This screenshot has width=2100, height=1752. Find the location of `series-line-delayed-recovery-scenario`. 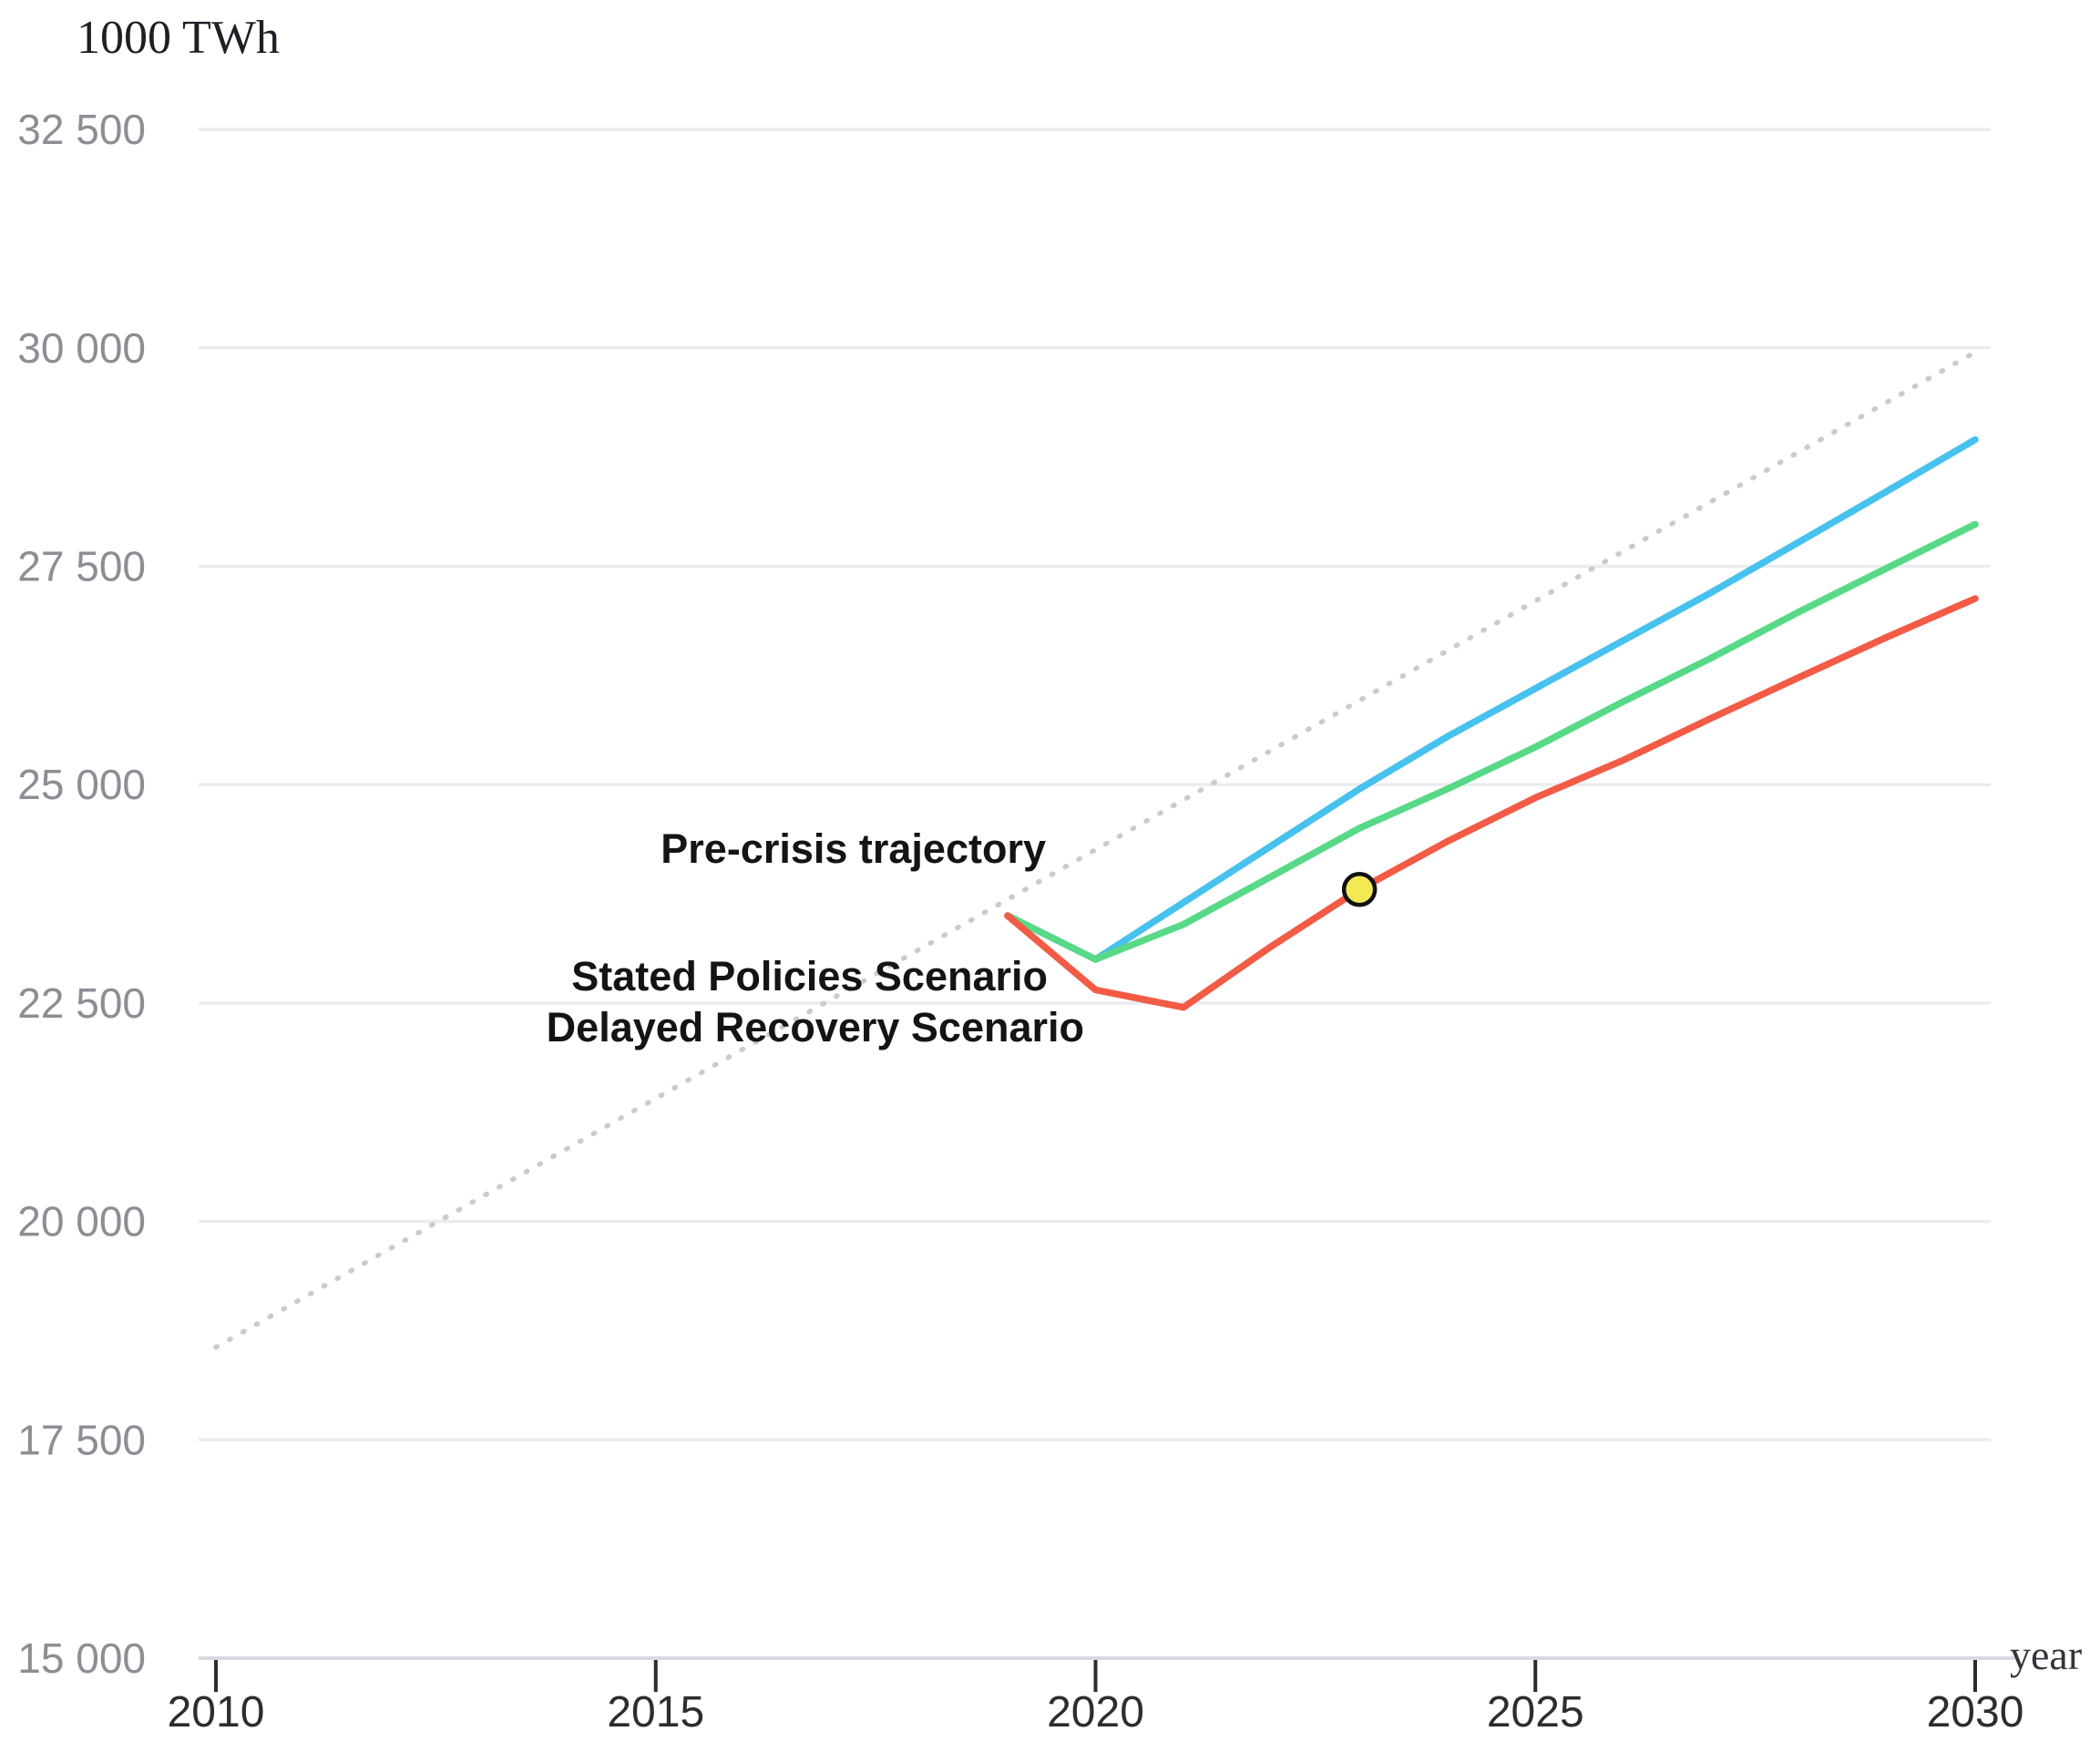

series-line-delayed-recovery-scenario is located at coordinates (1492, 803).